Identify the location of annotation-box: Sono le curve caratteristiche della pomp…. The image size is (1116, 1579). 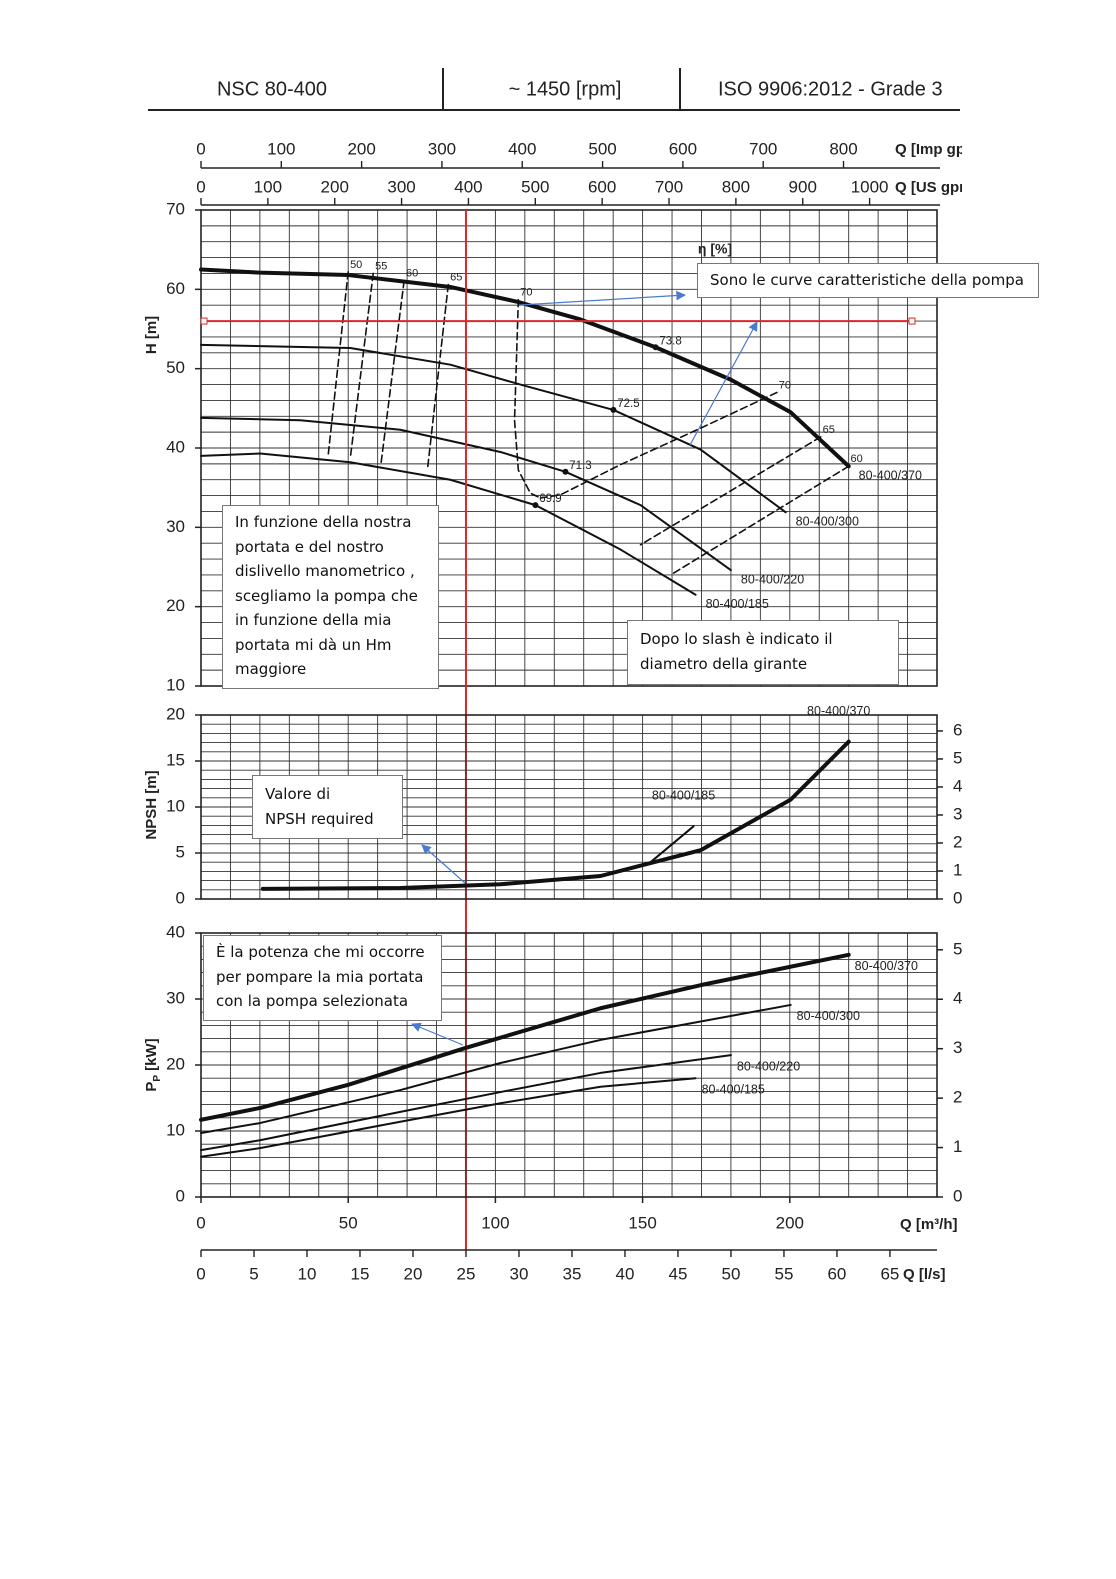
(868, 280).